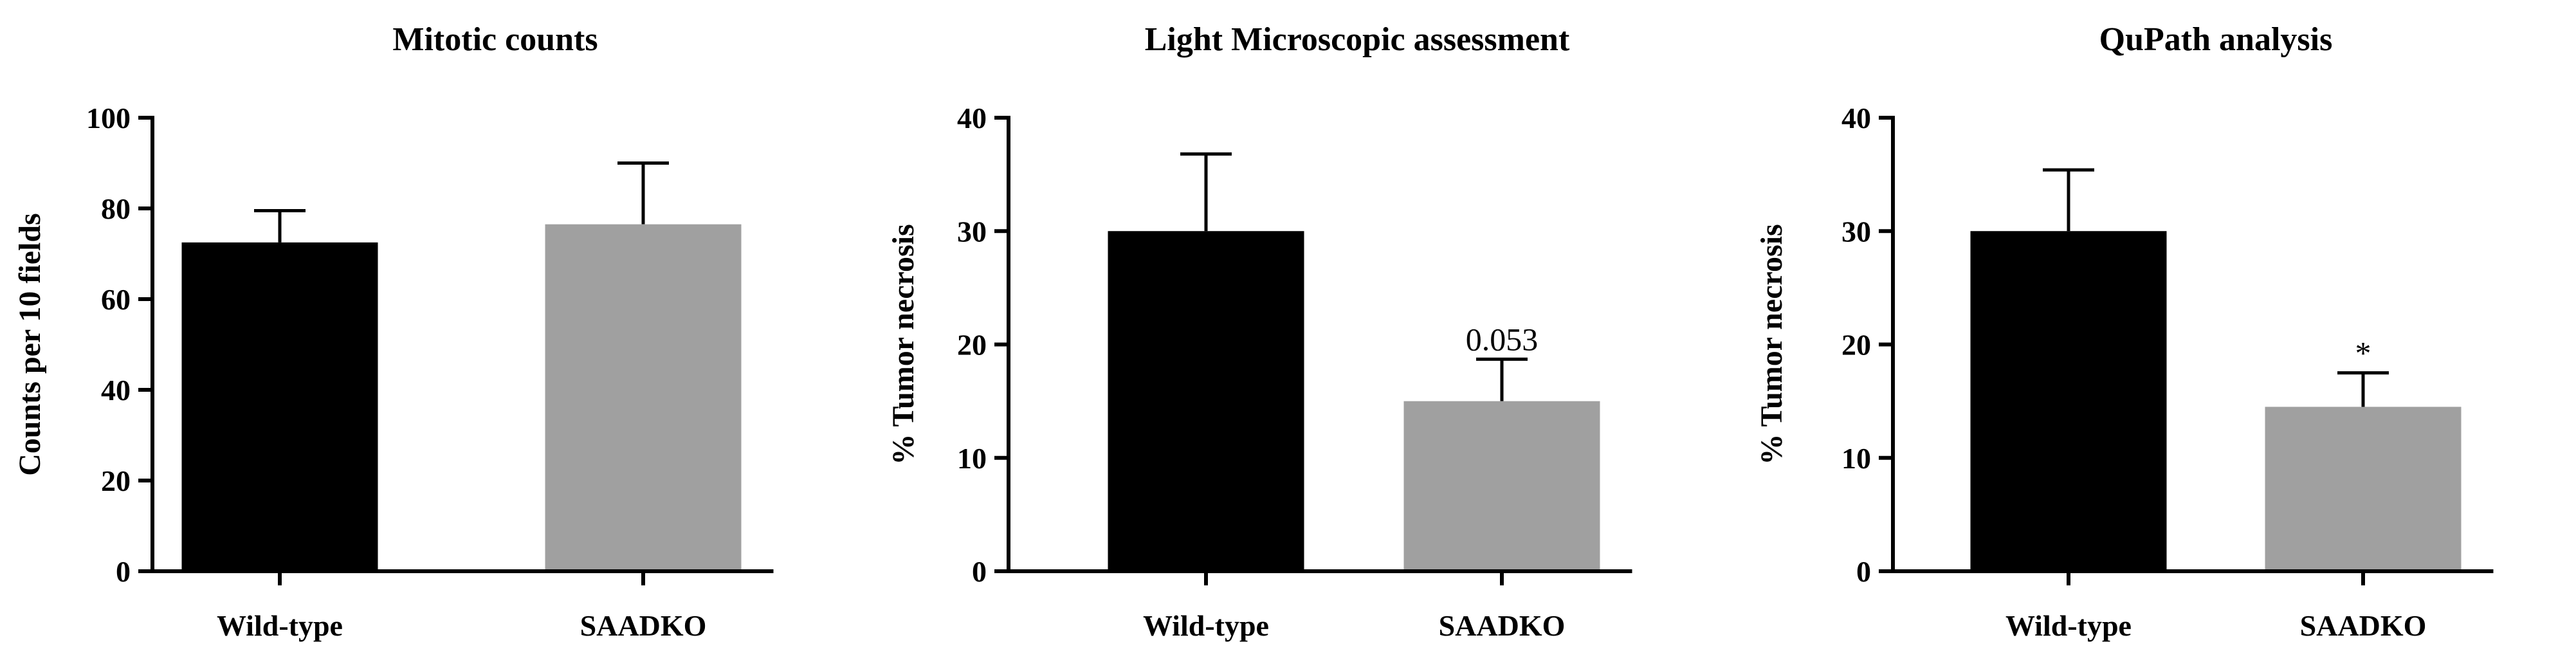 This screenshot has height=660, width=2576. I want to click on chart-title: Light Microscopic assessment, so click(1358, 39).